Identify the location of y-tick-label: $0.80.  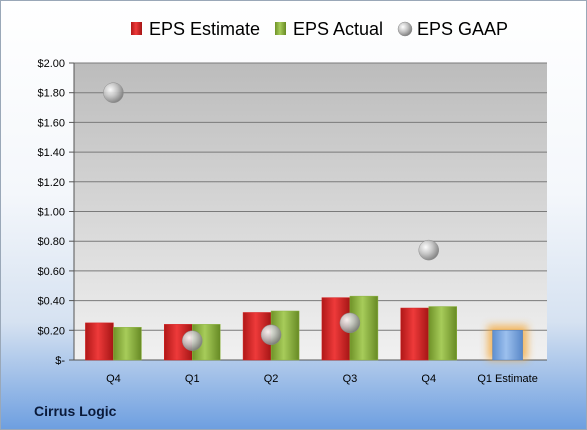
(51, 242).